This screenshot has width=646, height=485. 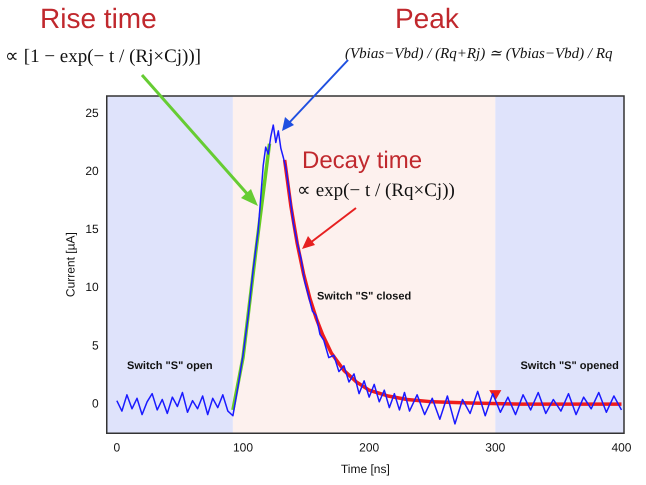 What do you see at coordinates (365, 469) in the screenshot?
I see `x-axis-title: Time [ns]` at bounding box center [365, 469].